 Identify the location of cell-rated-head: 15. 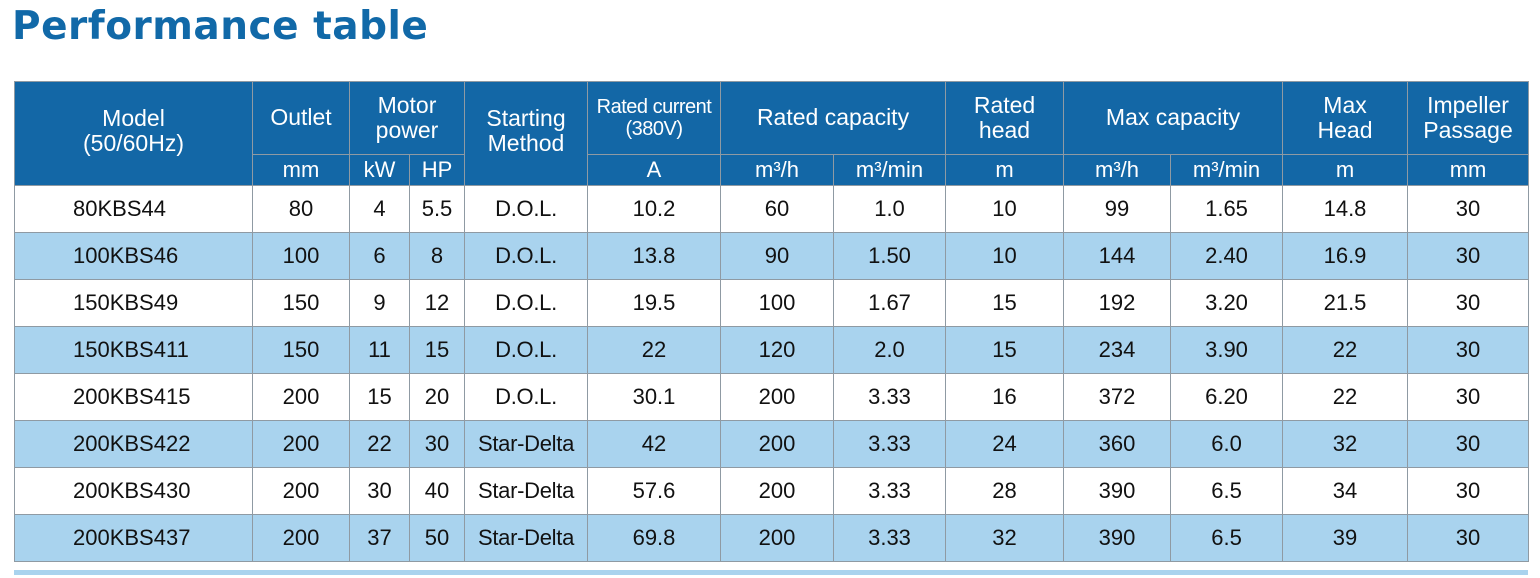
(1005, 350).